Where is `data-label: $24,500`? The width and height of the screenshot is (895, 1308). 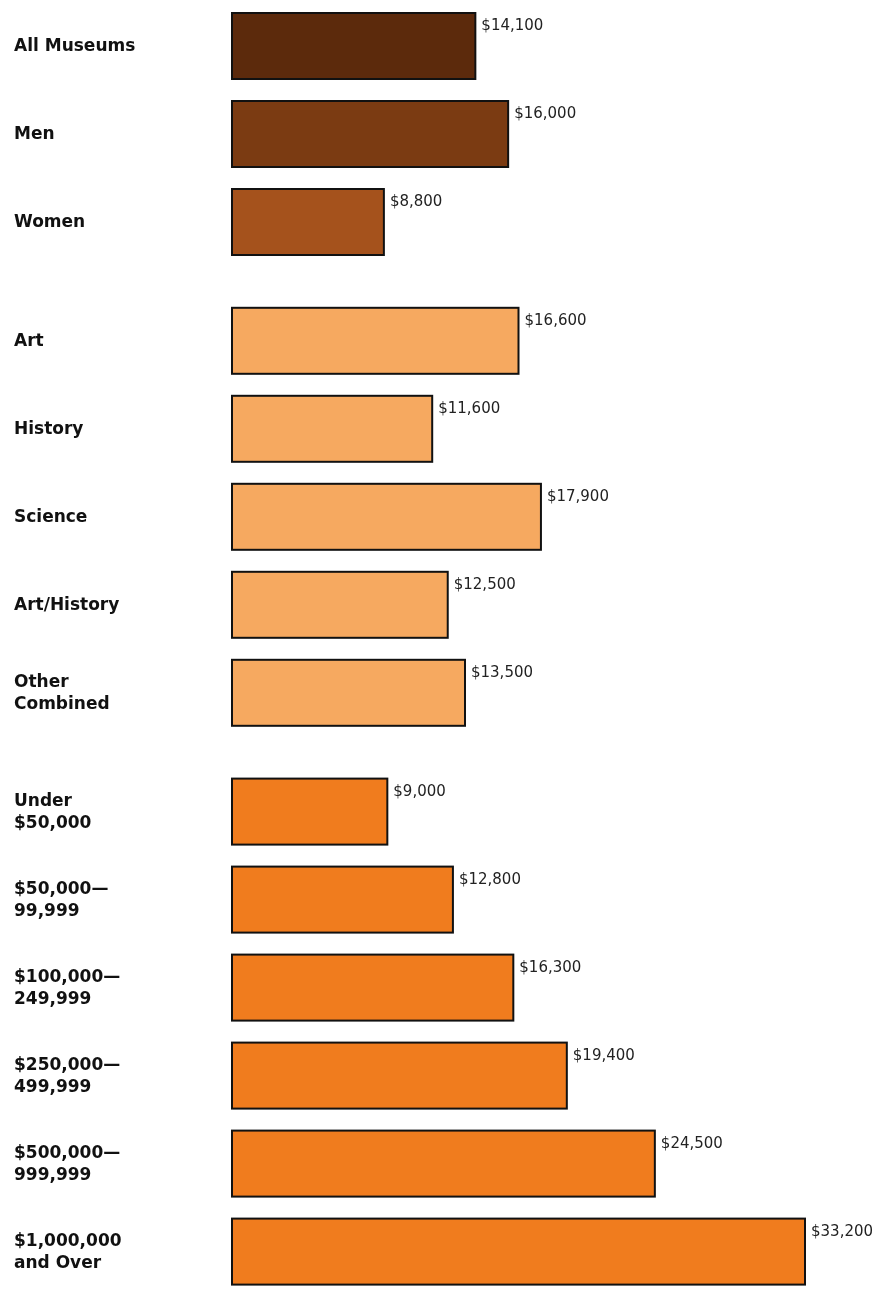 data-label: $24,500 is located at coordinates (691, 1142).